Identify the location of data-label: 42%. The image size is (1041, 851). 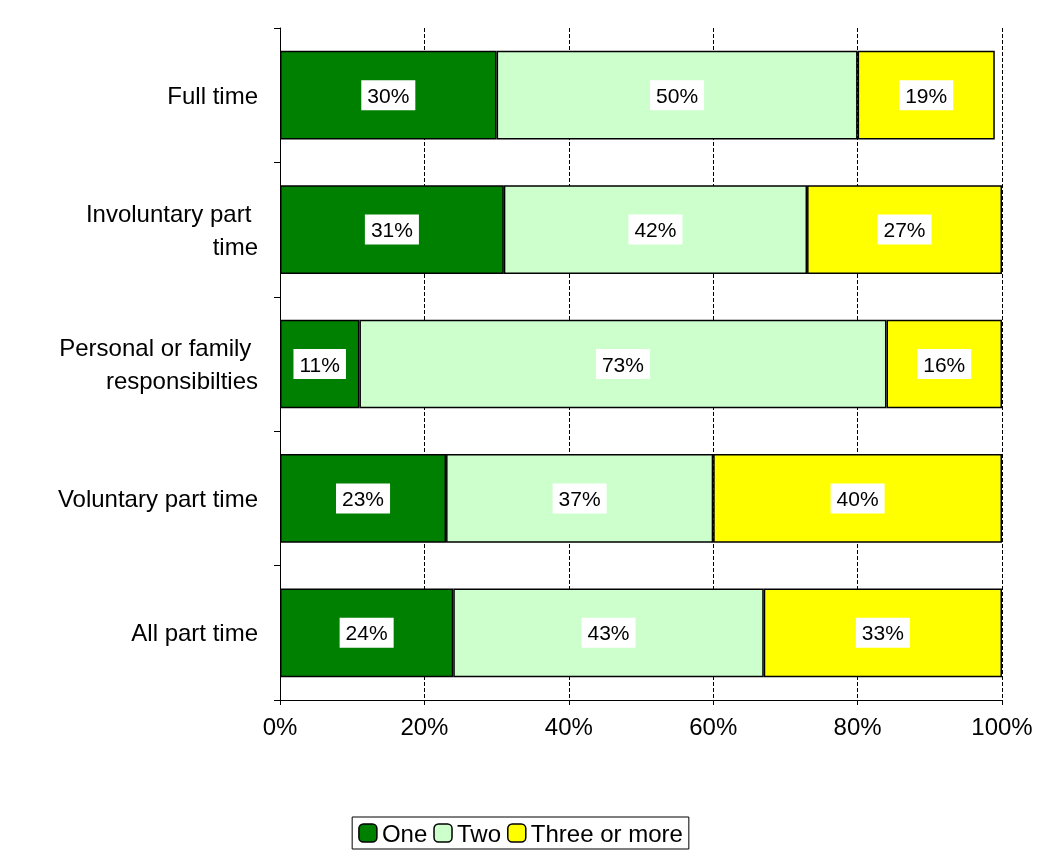
(655, 230).